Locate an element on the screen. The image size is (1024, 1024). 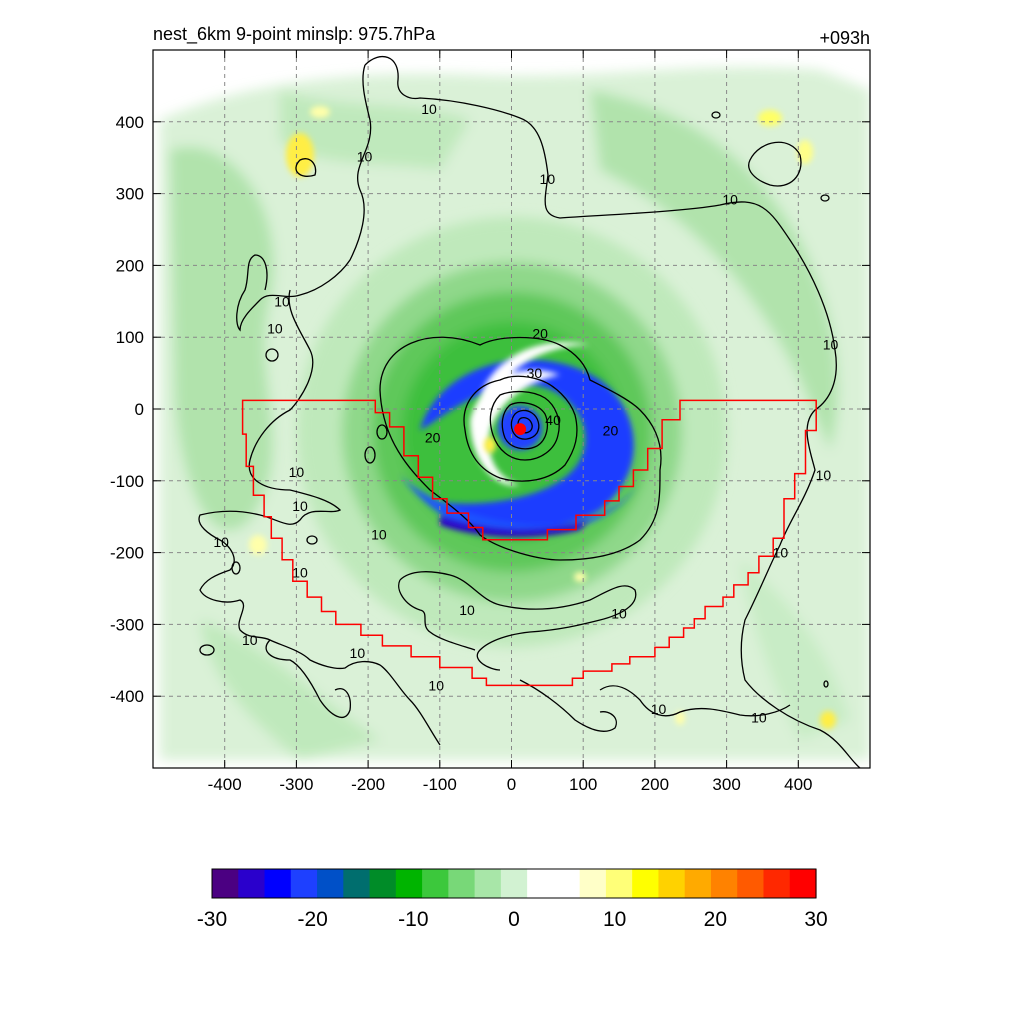
y-tick-label: 100 is located at coordinates (130, 337).